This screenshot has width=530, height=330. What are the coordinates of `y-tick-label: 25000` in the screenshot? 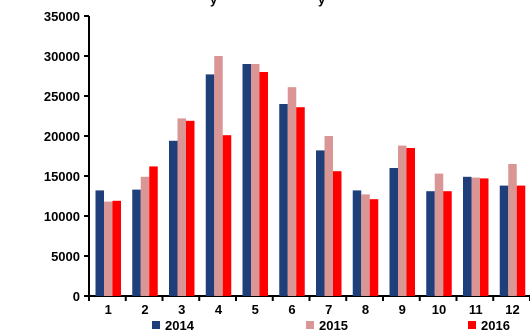 It's located at (62, 96).